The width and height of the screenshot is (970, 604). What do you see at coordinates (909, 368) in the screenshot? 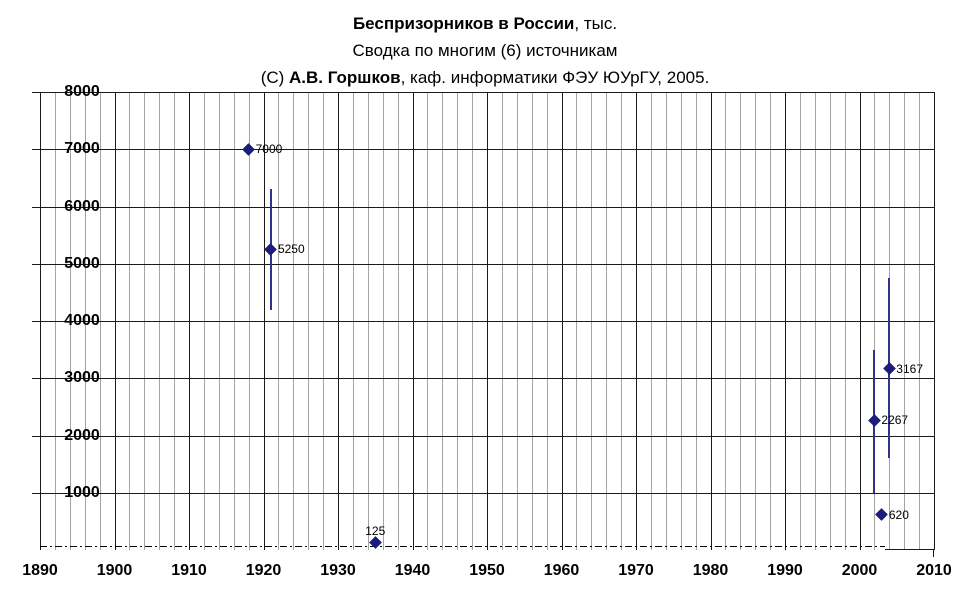
I see `data-point-label: 3167` at bounding box center [909, 368].